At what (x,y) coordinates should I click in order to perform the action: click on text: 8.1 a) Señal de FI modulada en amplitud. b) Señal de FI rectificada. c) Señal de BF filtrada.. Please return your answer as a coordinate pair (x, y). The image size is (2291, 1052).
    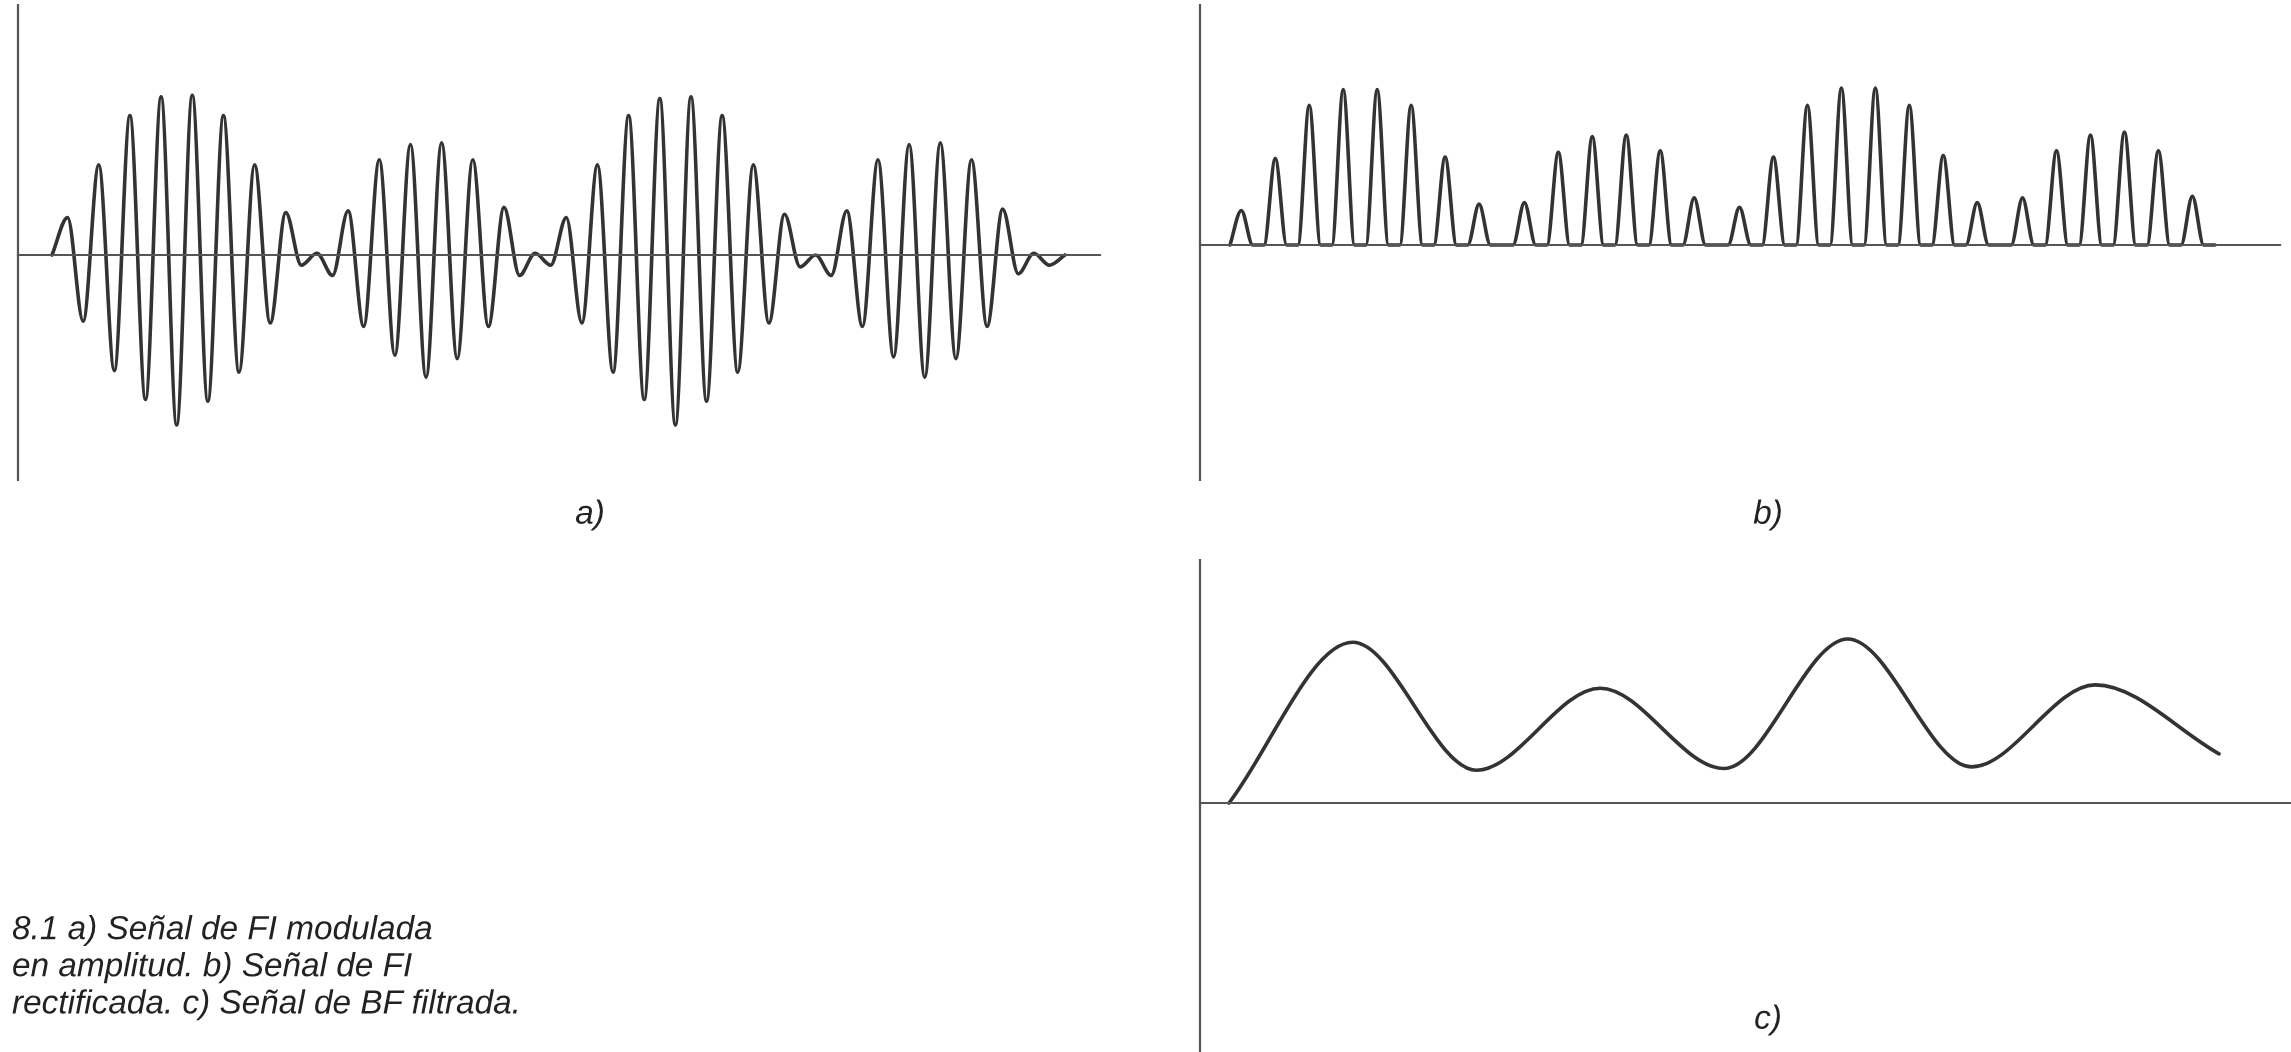
    Looking at the image, I should click on (264, 968).